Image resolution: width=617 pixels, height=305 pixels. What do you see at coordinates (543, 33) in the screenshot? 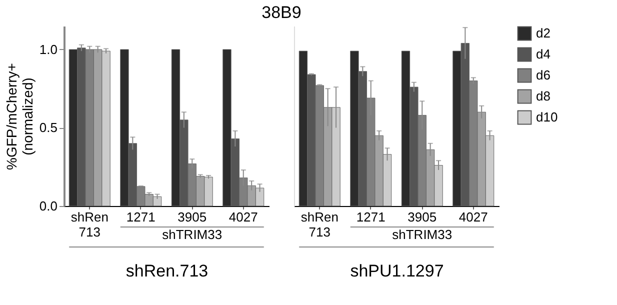
I see `legend-label: d2` at bounding box center [543, 33].